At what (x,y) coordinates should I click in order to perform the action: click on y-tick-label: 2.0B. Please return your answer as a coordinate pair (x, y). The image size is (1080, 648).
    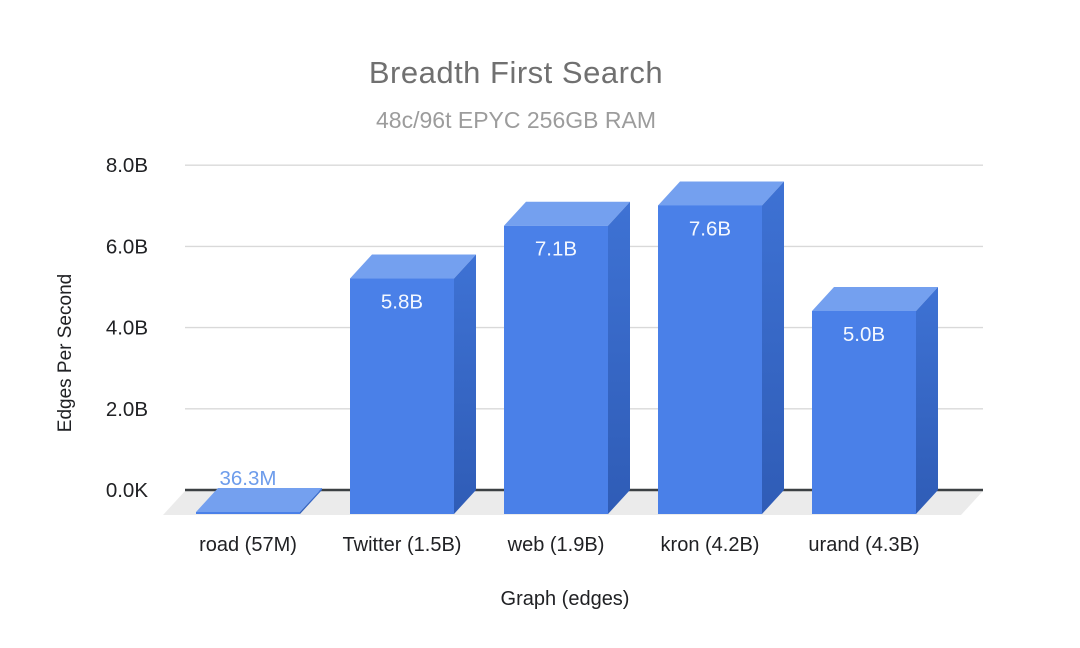
    Looking at the image, I should click on (127, 409).